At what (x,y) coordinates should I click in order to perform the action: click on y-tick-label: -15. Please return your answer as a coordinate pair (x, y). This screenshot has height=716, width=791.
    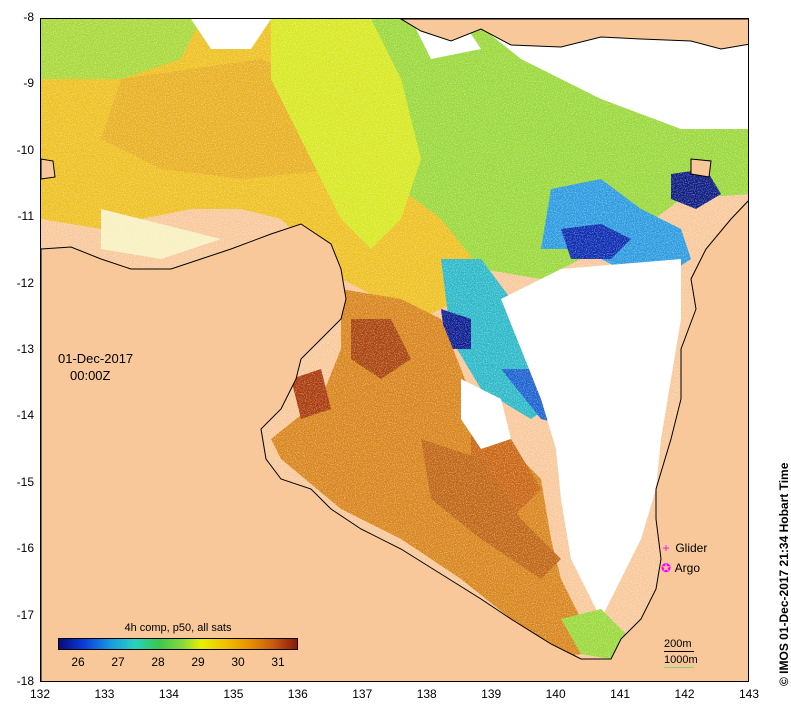
    Looking at the image, I should click on (25, 481).